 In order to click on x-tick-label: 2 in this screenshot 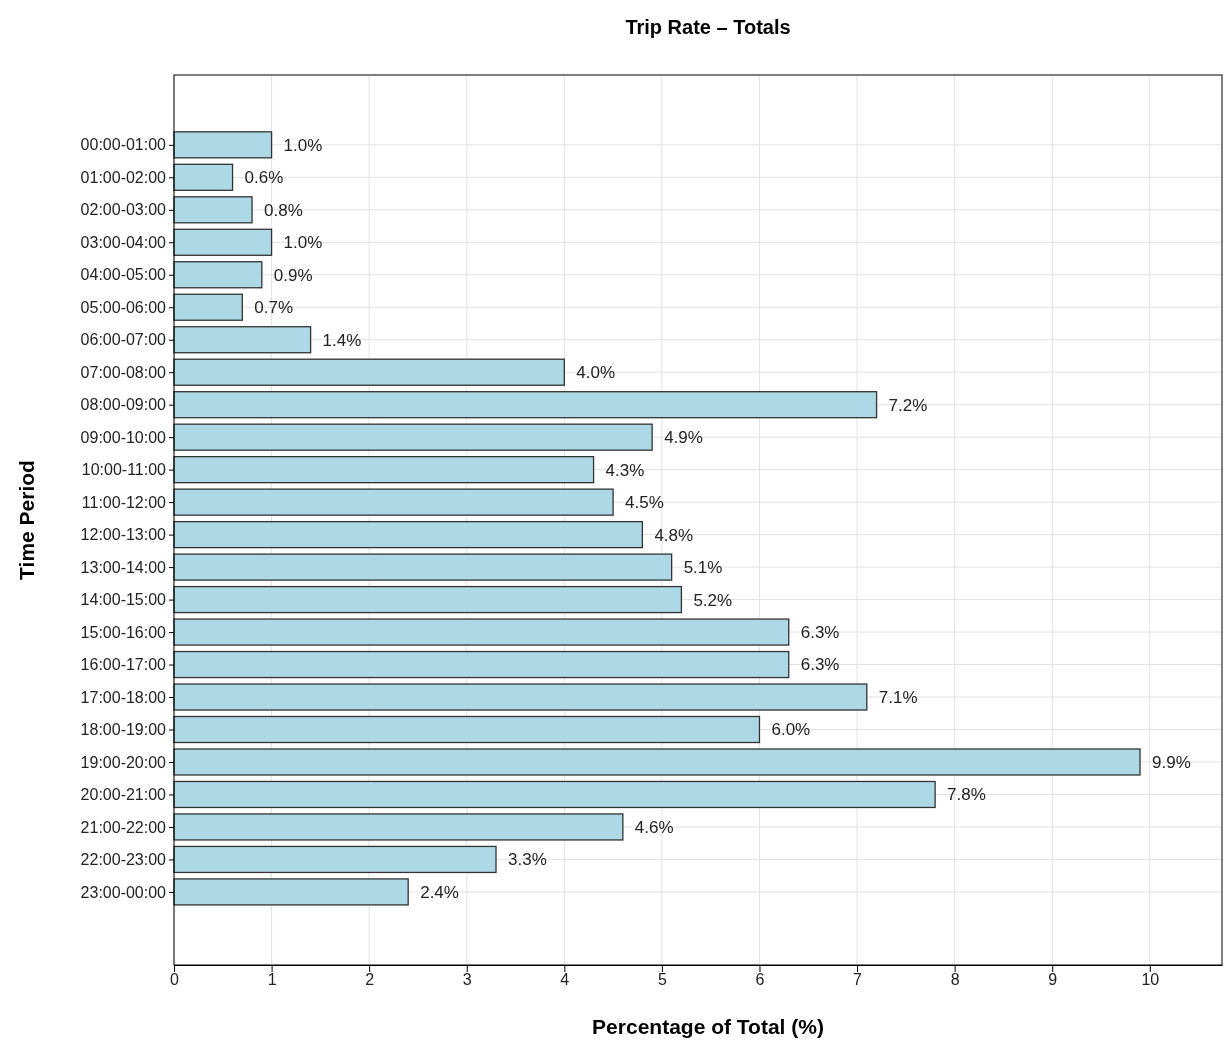, I will do `click(370, 980)`.